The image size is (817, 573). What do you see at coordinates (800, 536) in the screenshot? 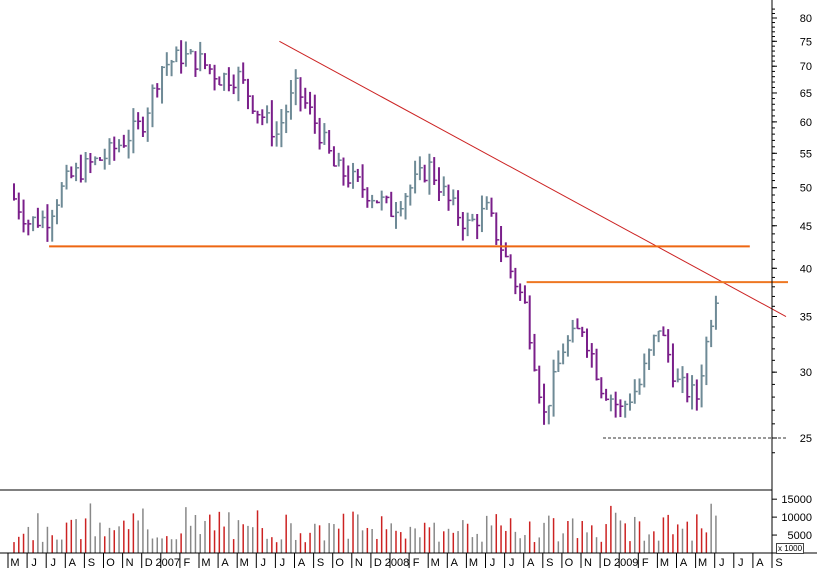
I see `vol-tick-label: 5000` at bounding box center [800, 536].